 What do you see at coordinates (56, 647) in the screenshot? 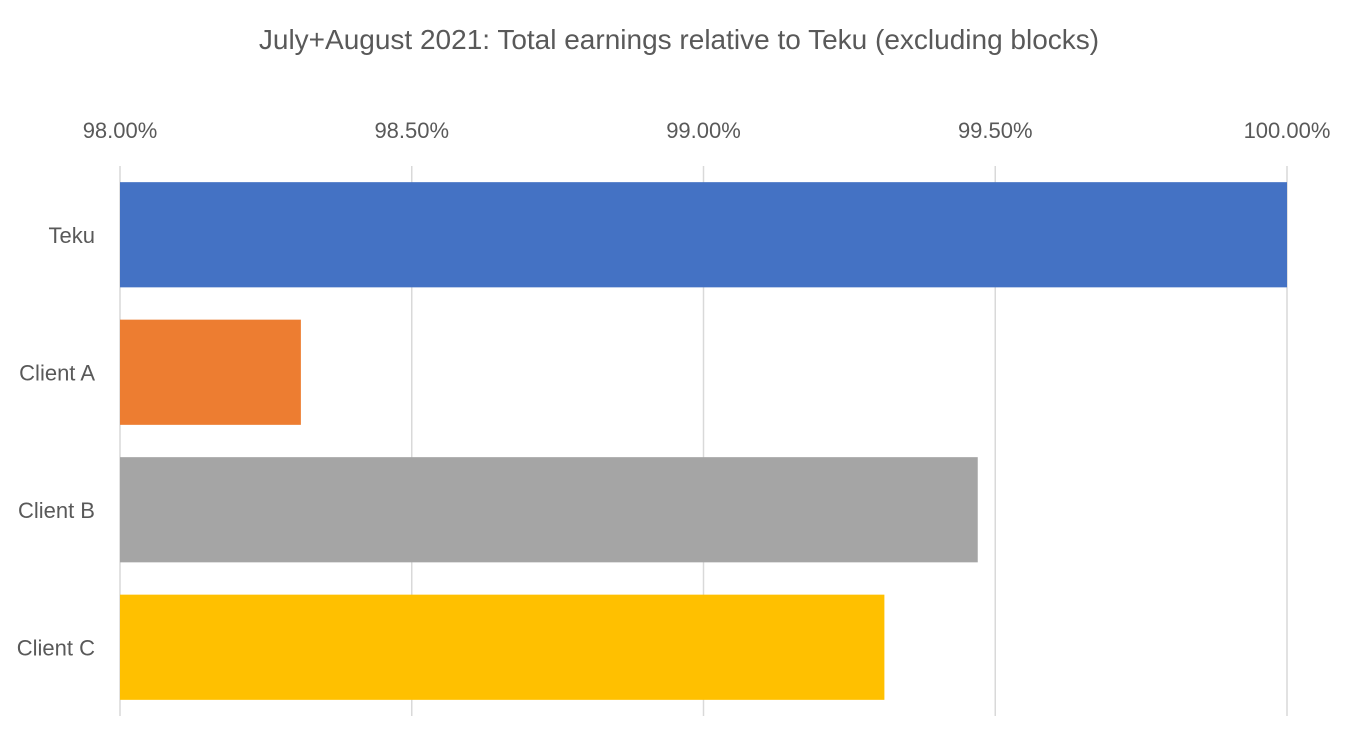
I see `category-label: Client C` at bounding box center [56, 647].